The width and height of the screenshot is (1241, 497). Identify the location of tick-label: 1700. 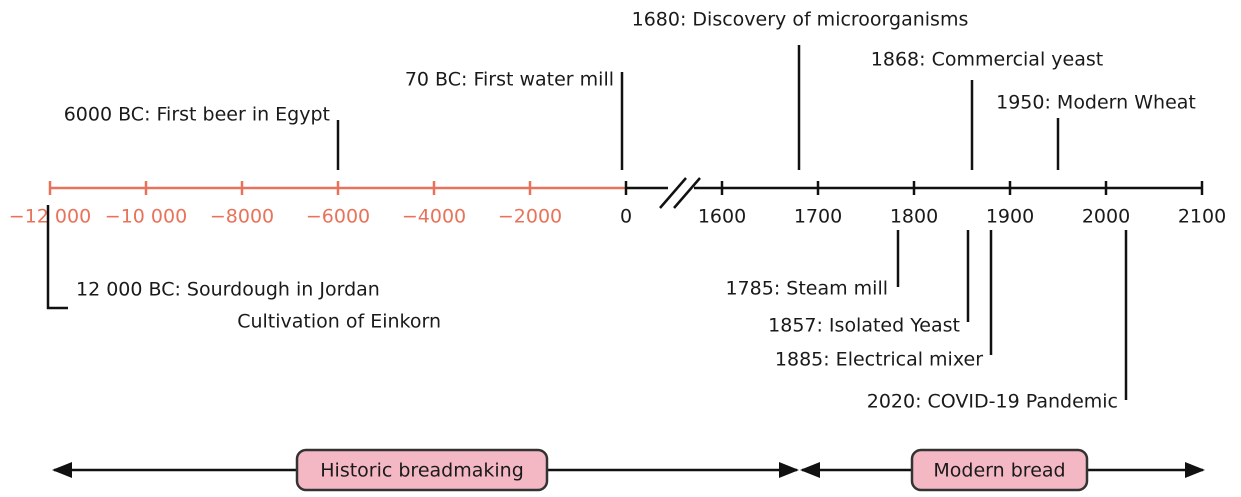
(818, 217).